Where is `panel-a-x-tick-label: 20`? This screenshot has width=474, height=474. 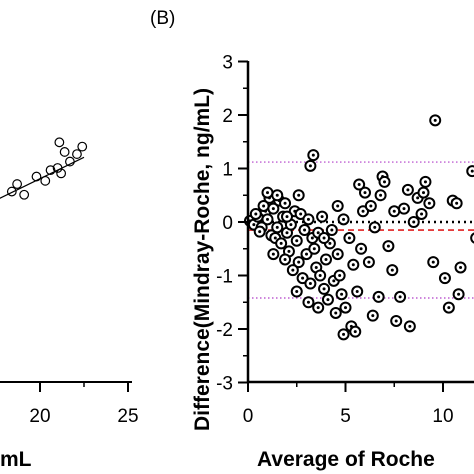
panel-a-x-tick-label: 20 is located at coordinates (39, 416).